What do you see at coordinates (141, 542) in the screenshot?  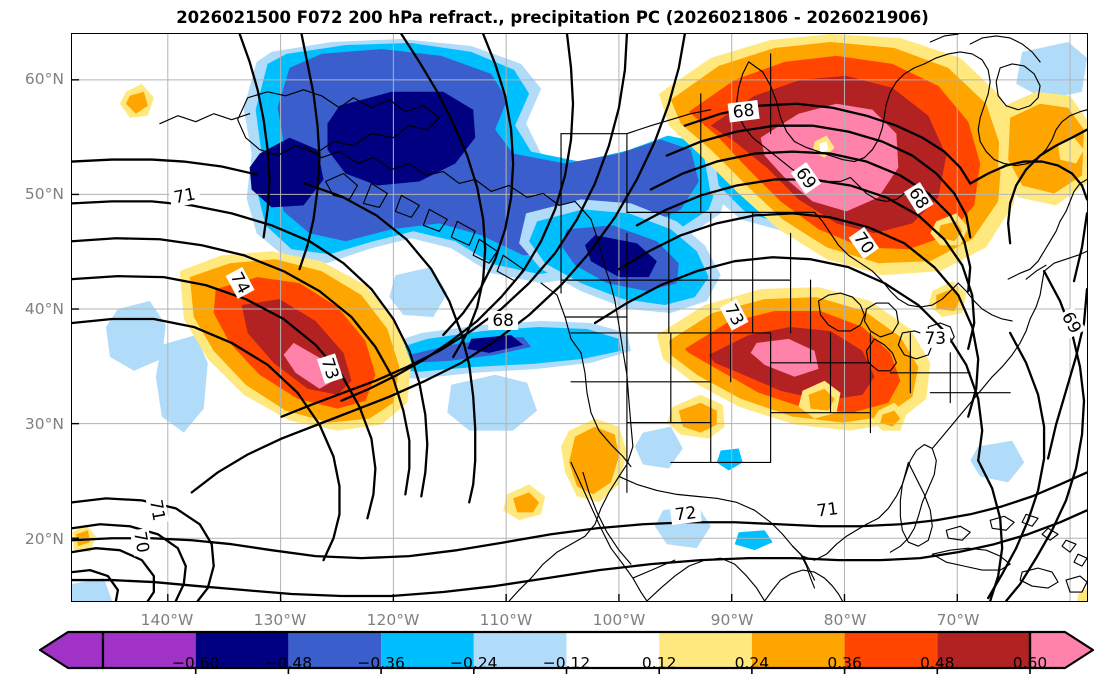 I see `svg-text: 70` at bounding box center [141, 542].